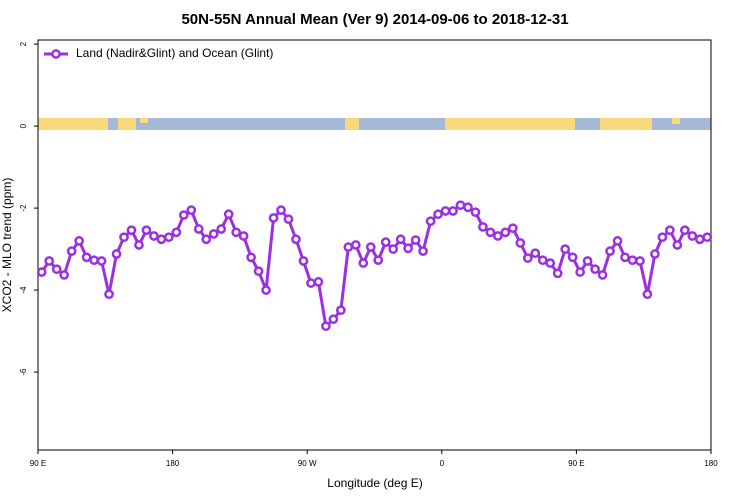 This screenshot has width=750, height=500. What do you see at coordinates (23, 208) in the screenshot?
I see `y-tick-label: -2` at bounding box center [23, 208].